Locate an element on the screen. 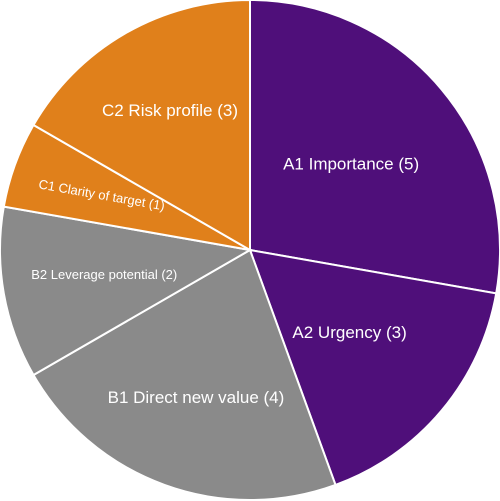 This screenshot has width=500, height=501. slice-label: B2 Leverage potential (2) is located at coordinates (104, 274).